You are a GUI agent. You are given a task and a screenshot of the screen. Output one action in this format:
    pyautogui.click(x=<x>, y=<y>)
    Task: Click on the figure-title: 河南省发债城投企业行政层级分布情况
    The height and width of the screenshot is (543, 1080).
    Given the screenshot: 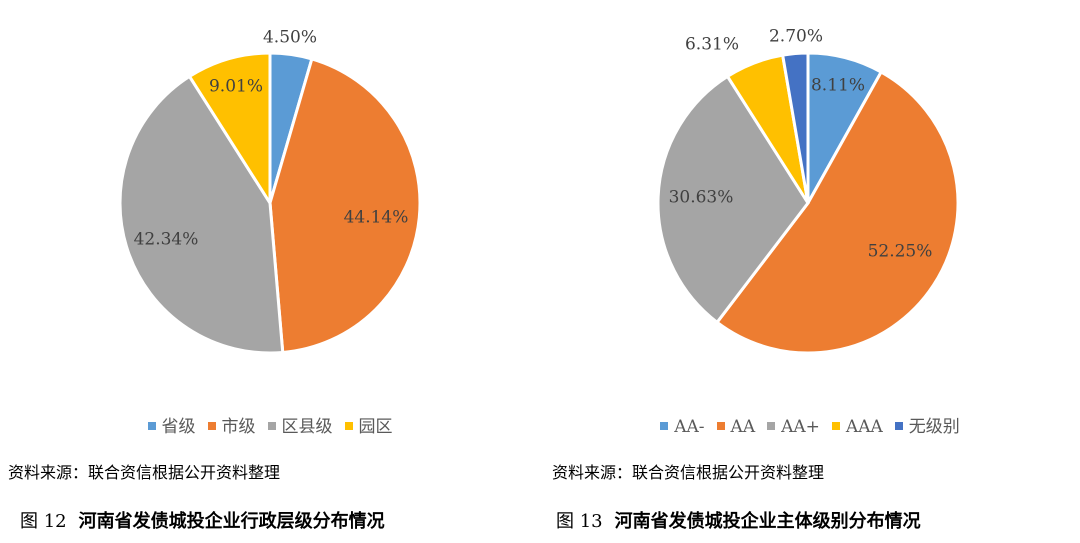 What is the action you would take?
    pyautogui.click(x=231, y=521)
    